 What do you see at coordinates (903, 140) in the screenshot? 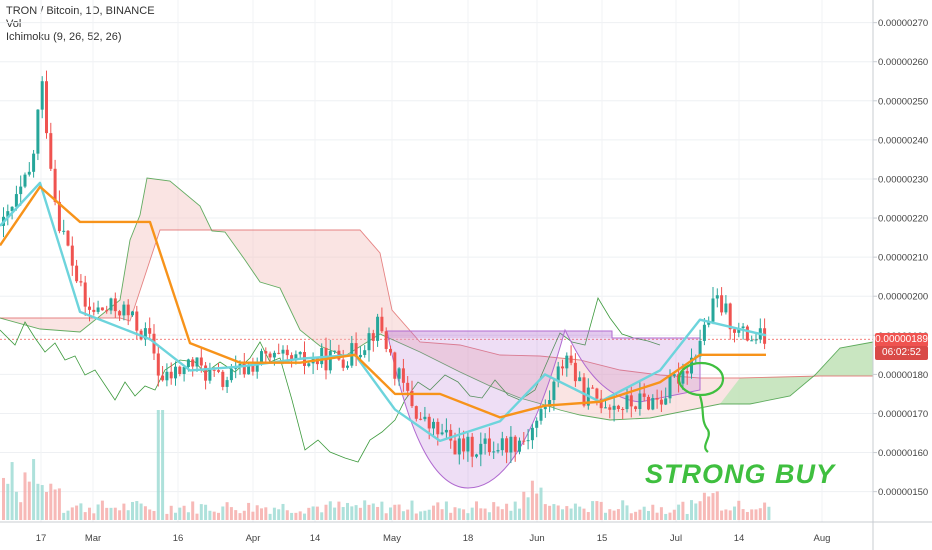
I see `price-tick-label: 0.00000240` at bounding box center [903, 140].